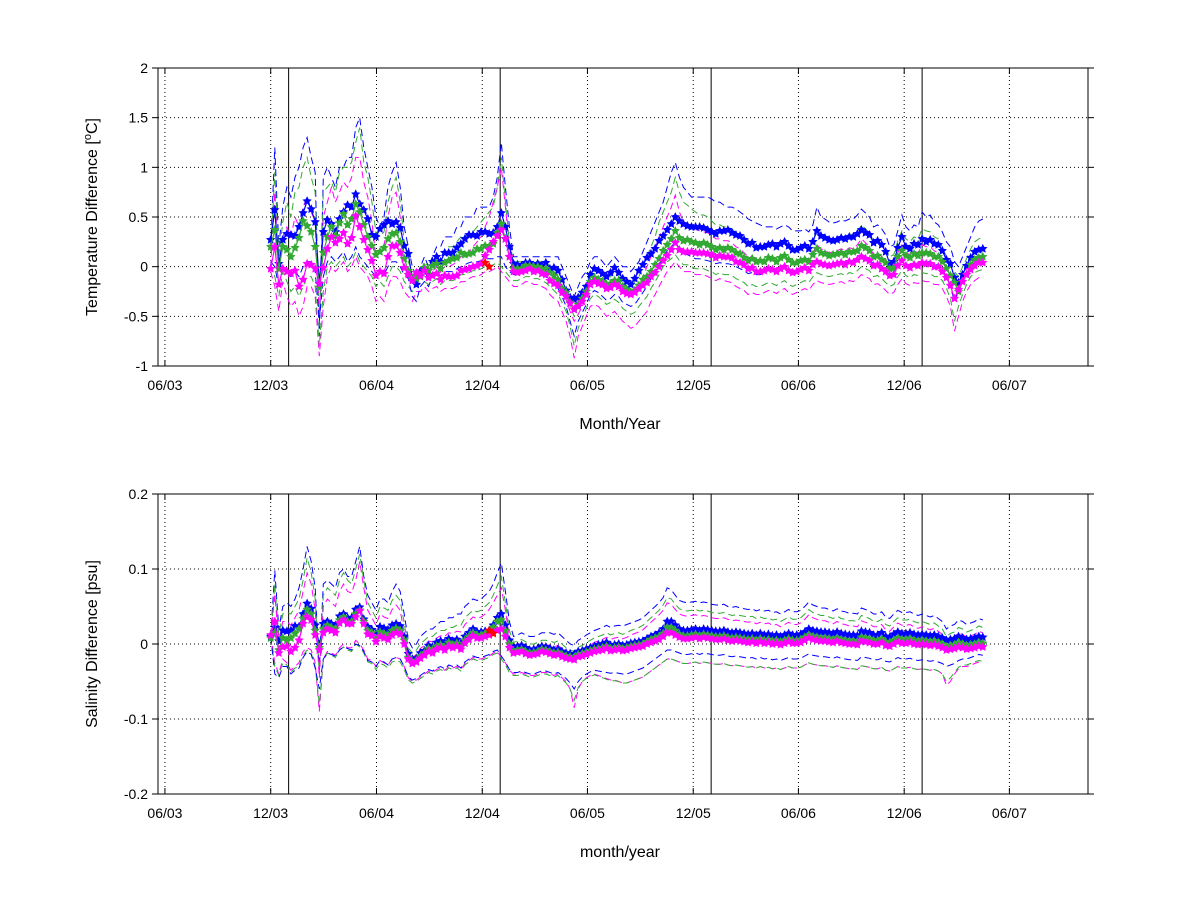  What do you see at coordinates (693, 813) in the screenshot?
I see `salinity-x-tick-label: 12/05` at bounding box center [693, 813].